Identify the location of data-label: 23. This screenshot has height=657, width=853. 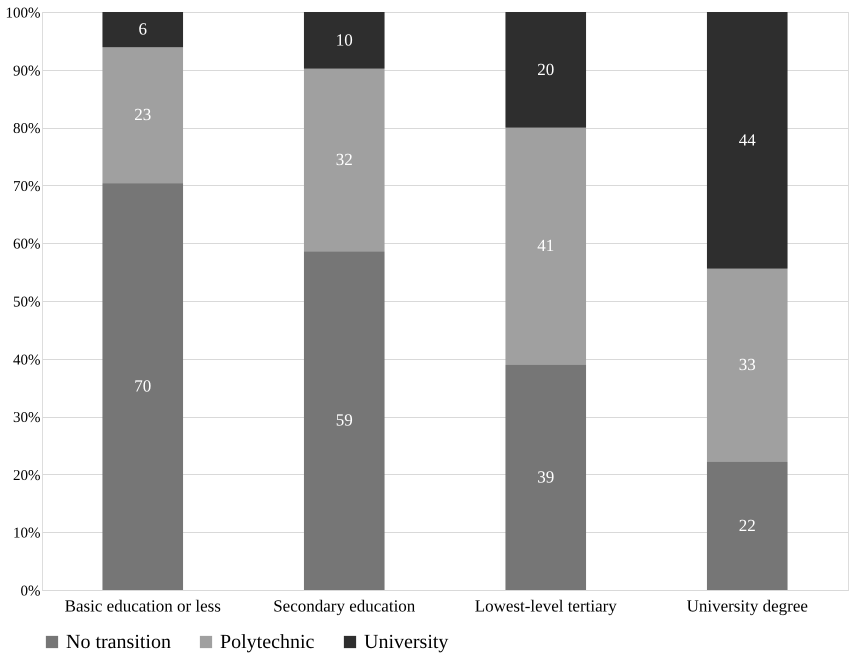
(143, 114).